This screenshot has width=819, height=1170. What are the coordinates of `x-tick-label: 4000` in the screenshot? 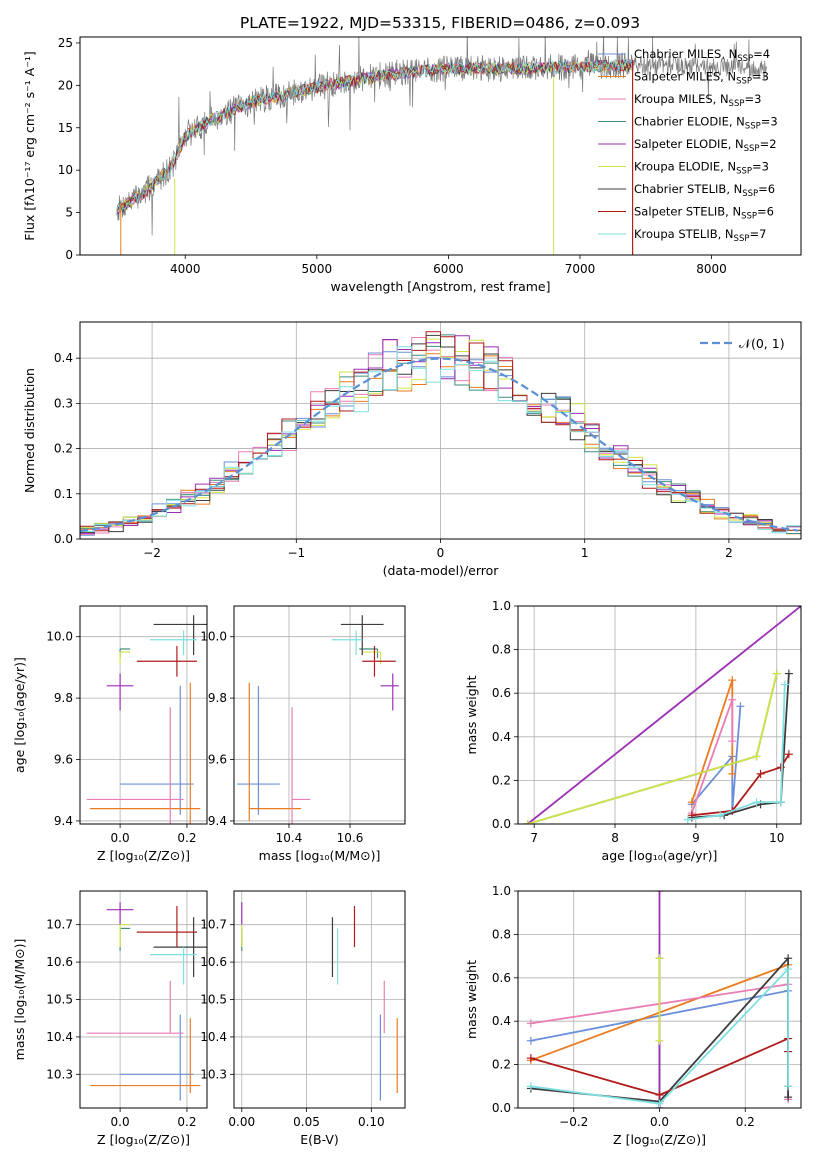 It's located at (185, 269).